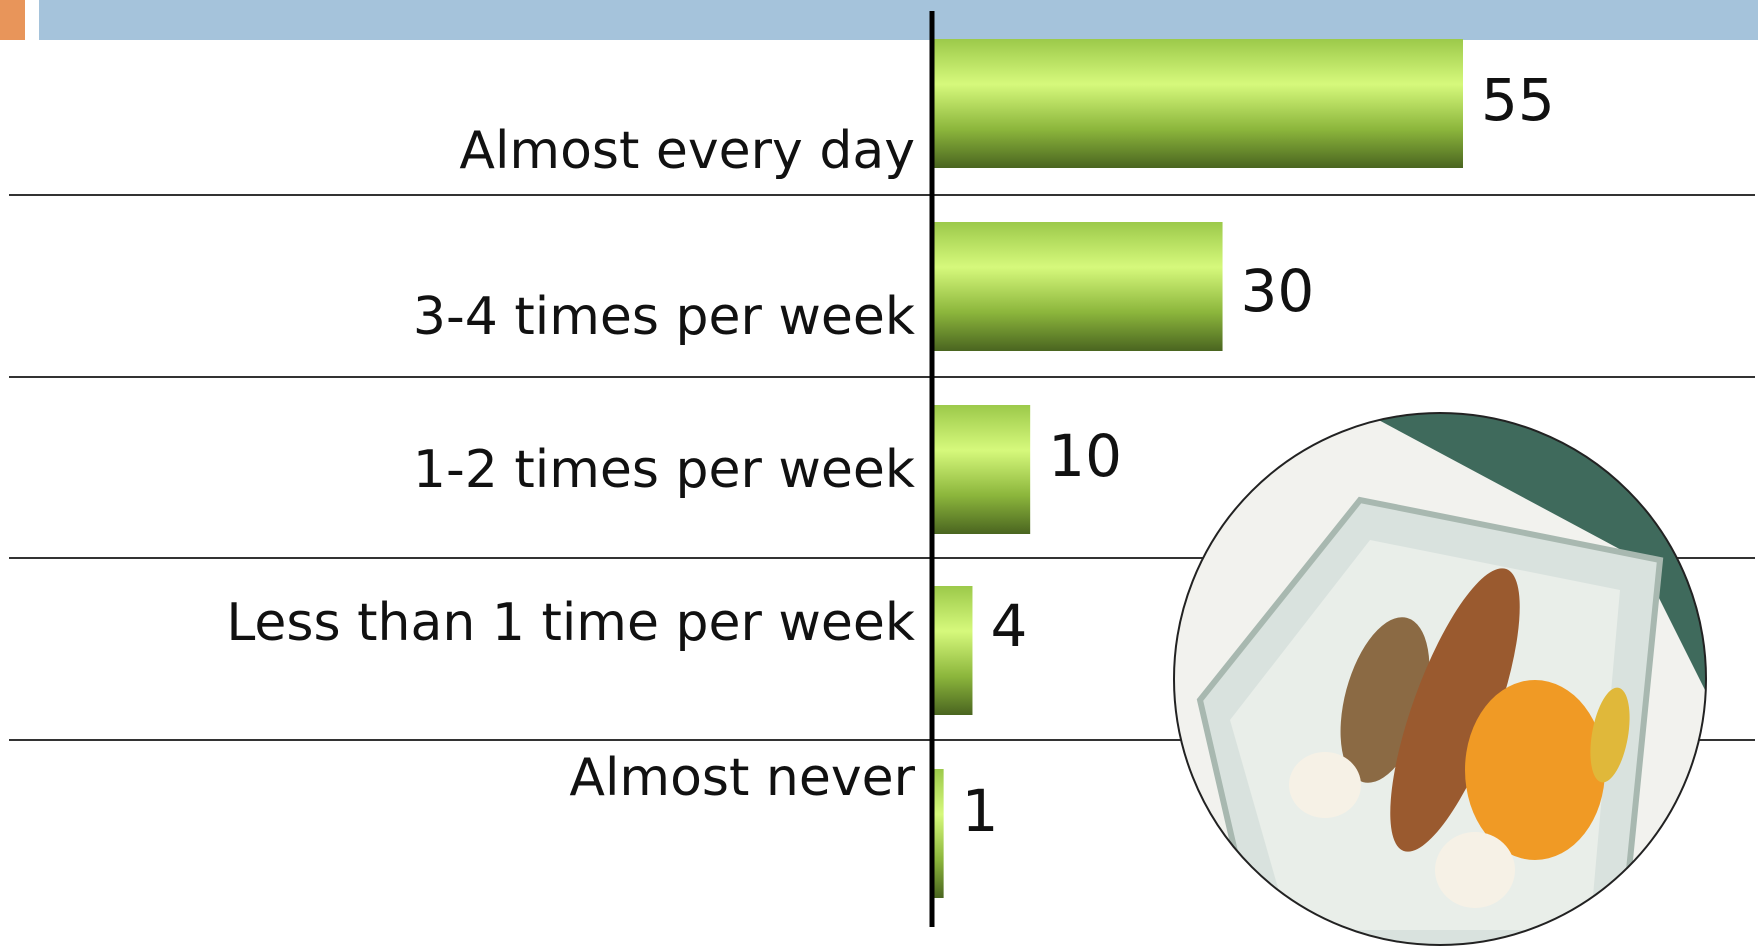 This screenshot has width=1758, height=951. I want to click on category-label: 1-2 times per week, so click(664, 470).